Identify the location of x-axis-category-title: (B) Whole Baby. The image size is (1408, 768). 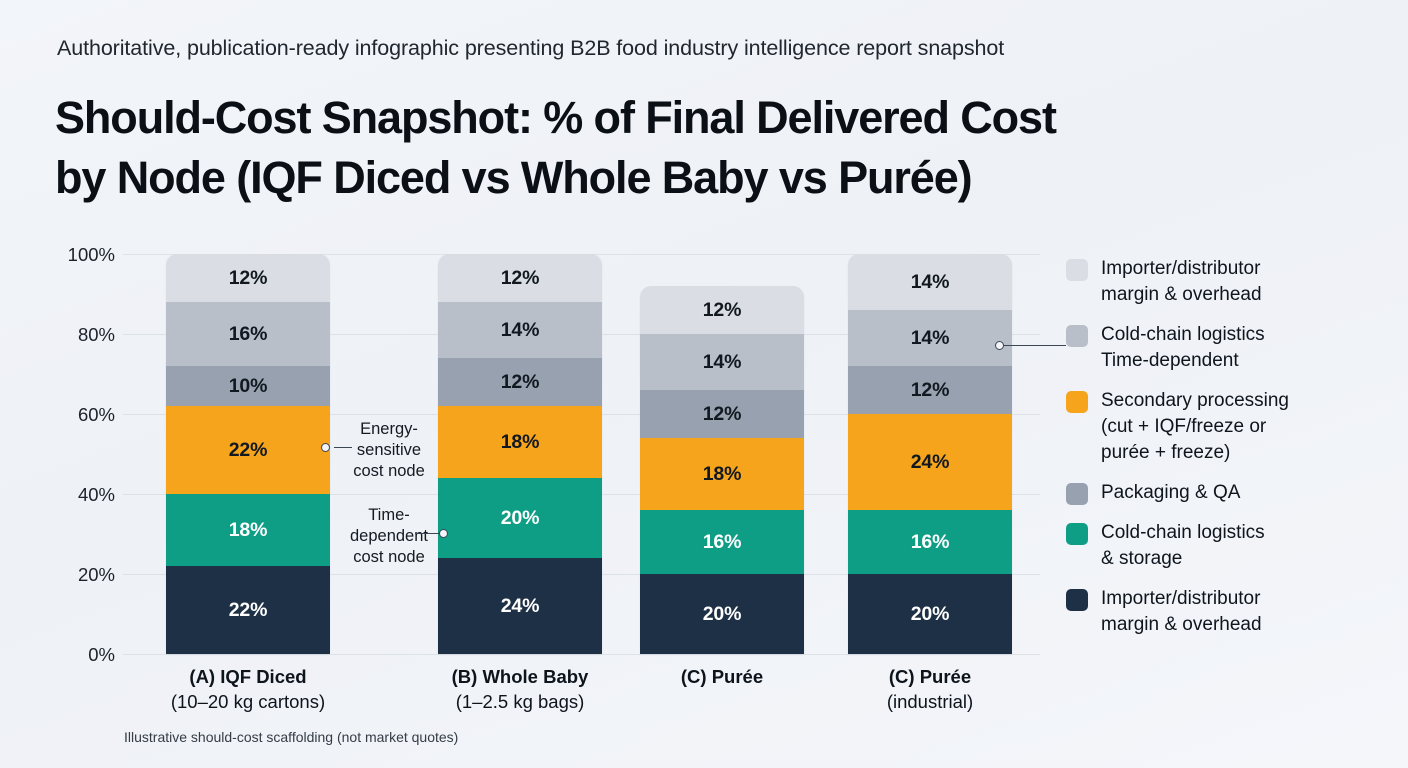
(520, 676).